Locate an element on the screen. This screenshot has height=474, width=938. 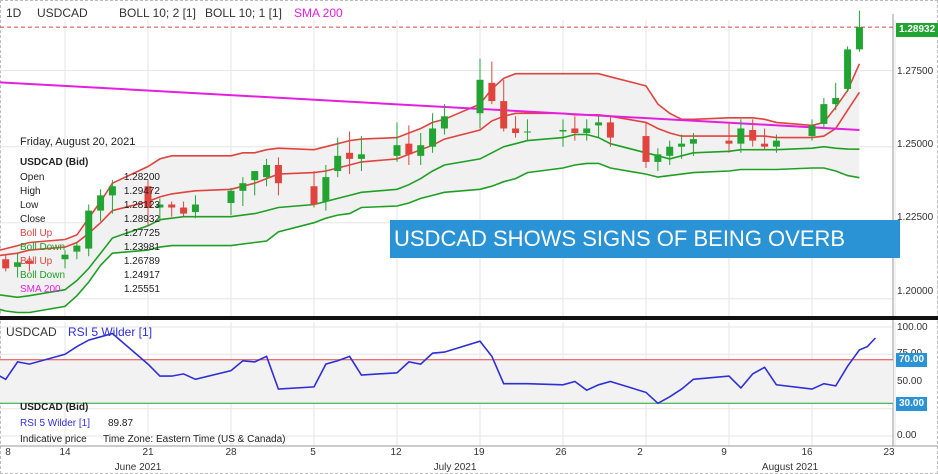
legend-row-label: Boll Up is located at coordinates (36, 233).